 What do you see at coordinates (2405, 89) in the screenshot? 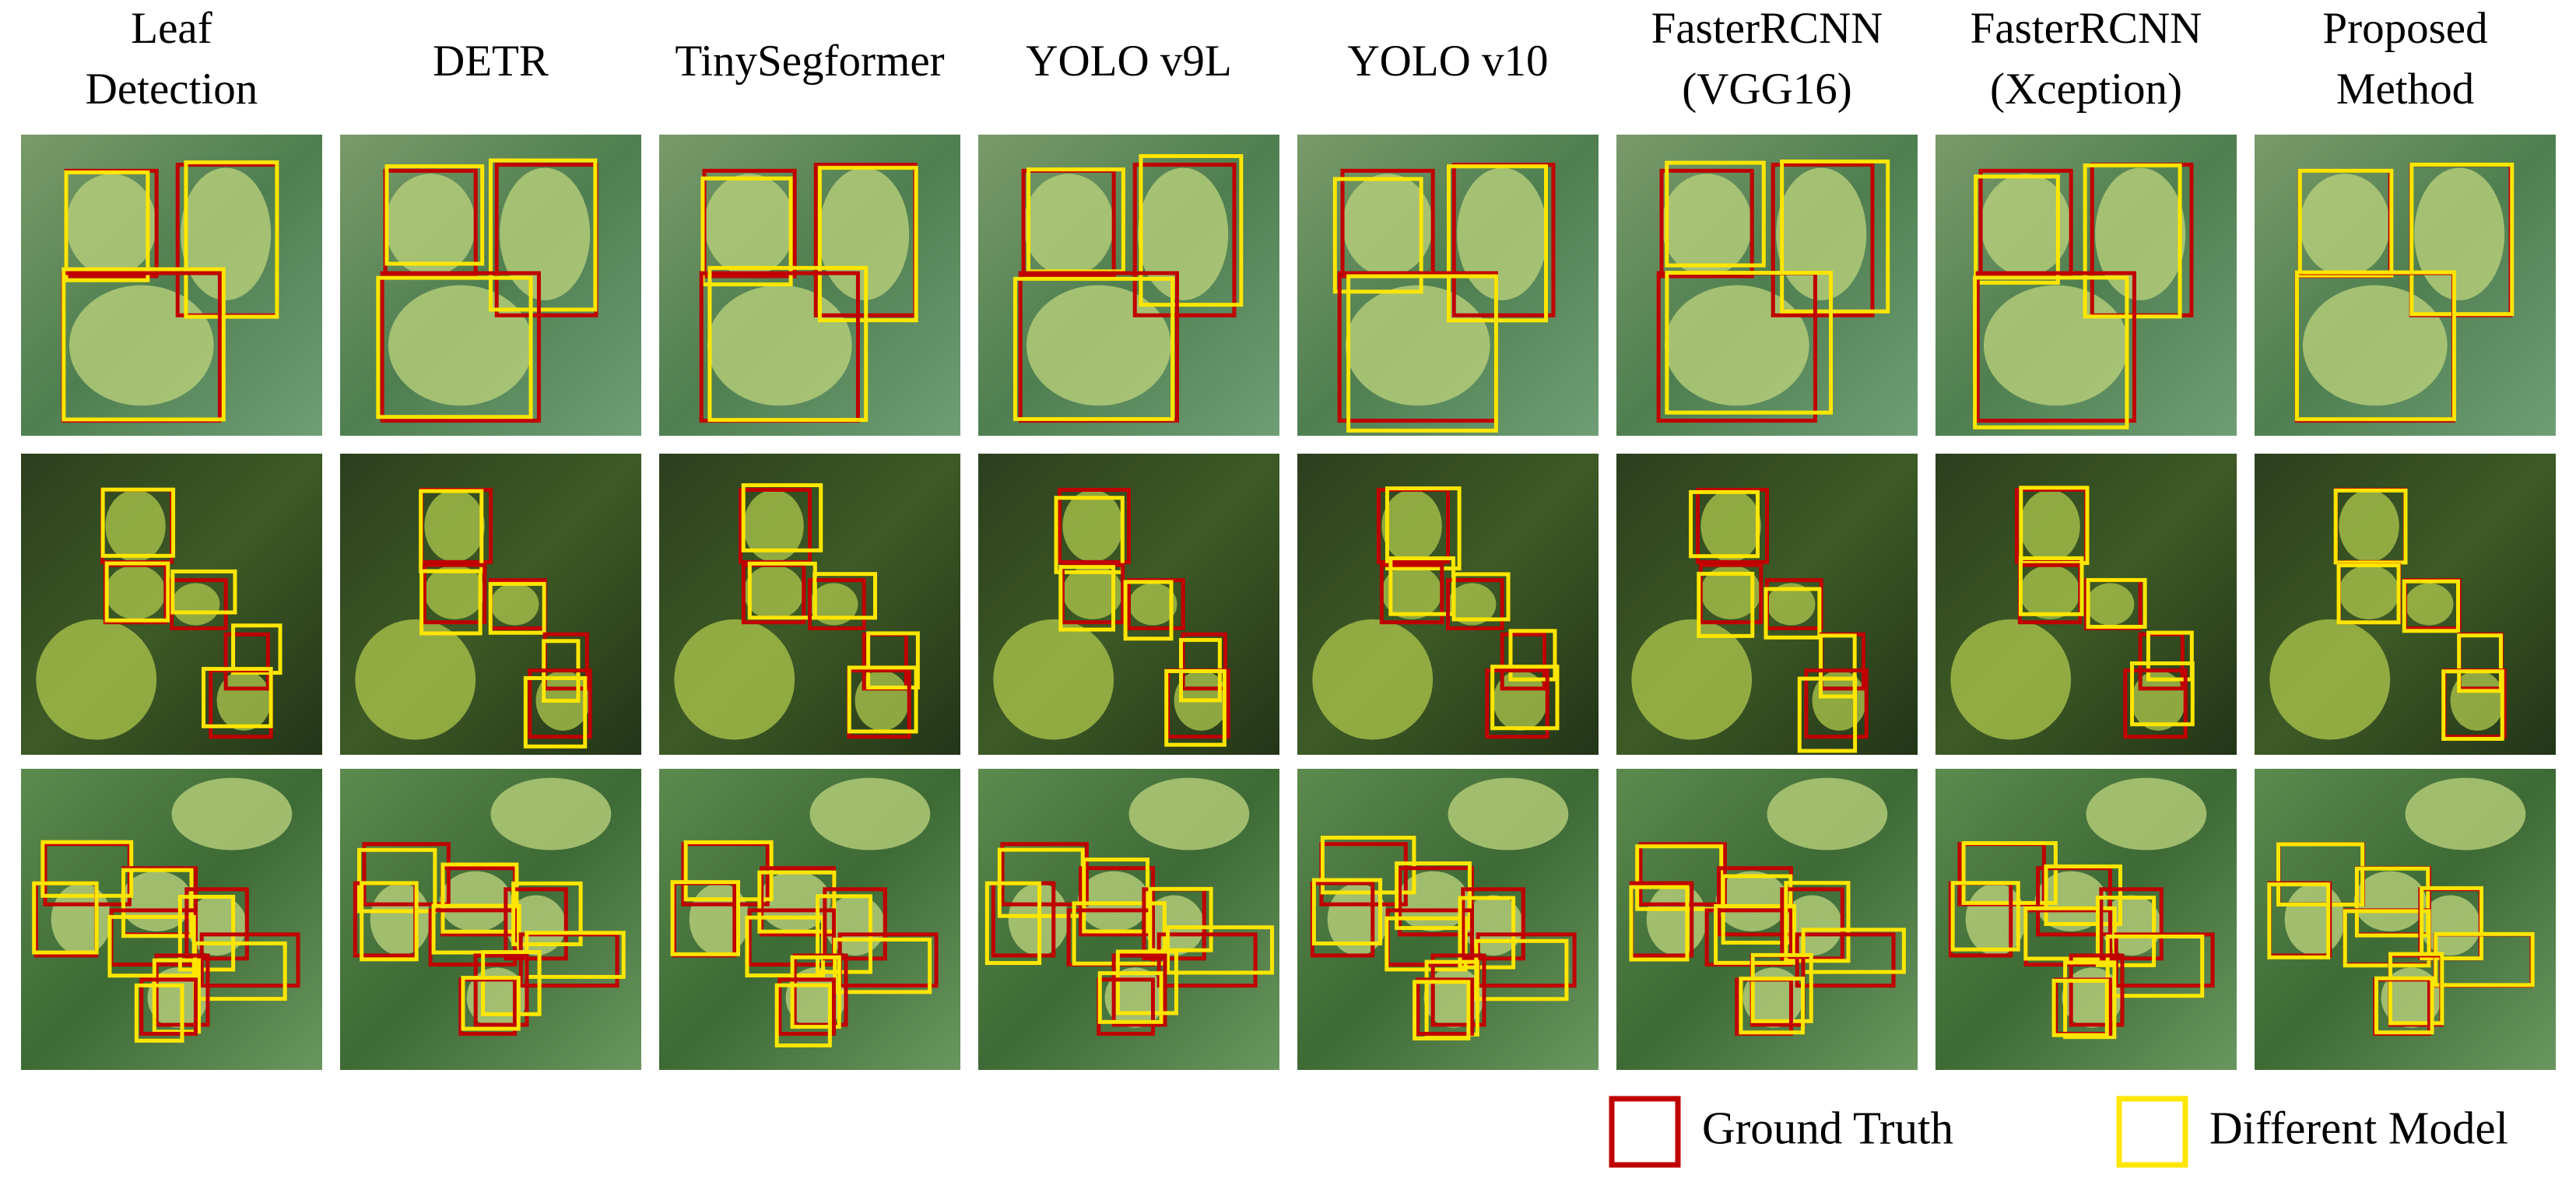
I see `column-header: Method` at bounding box center [2405, 89].